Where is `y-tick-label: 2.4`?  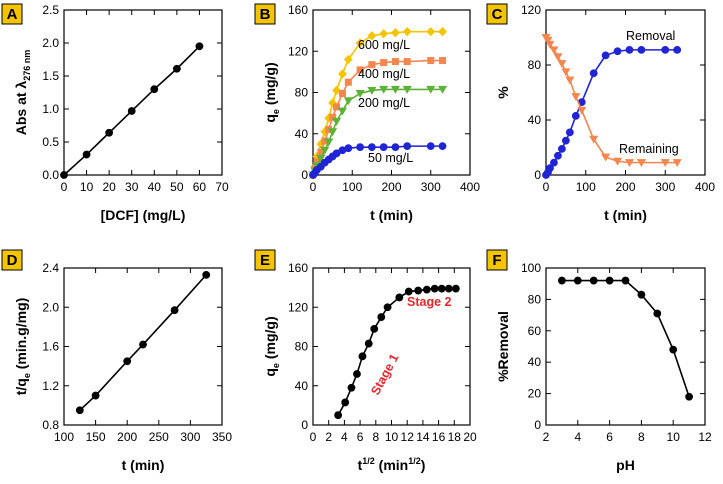 y-tick-label: 2.4 is located at coordinates (50, 268).